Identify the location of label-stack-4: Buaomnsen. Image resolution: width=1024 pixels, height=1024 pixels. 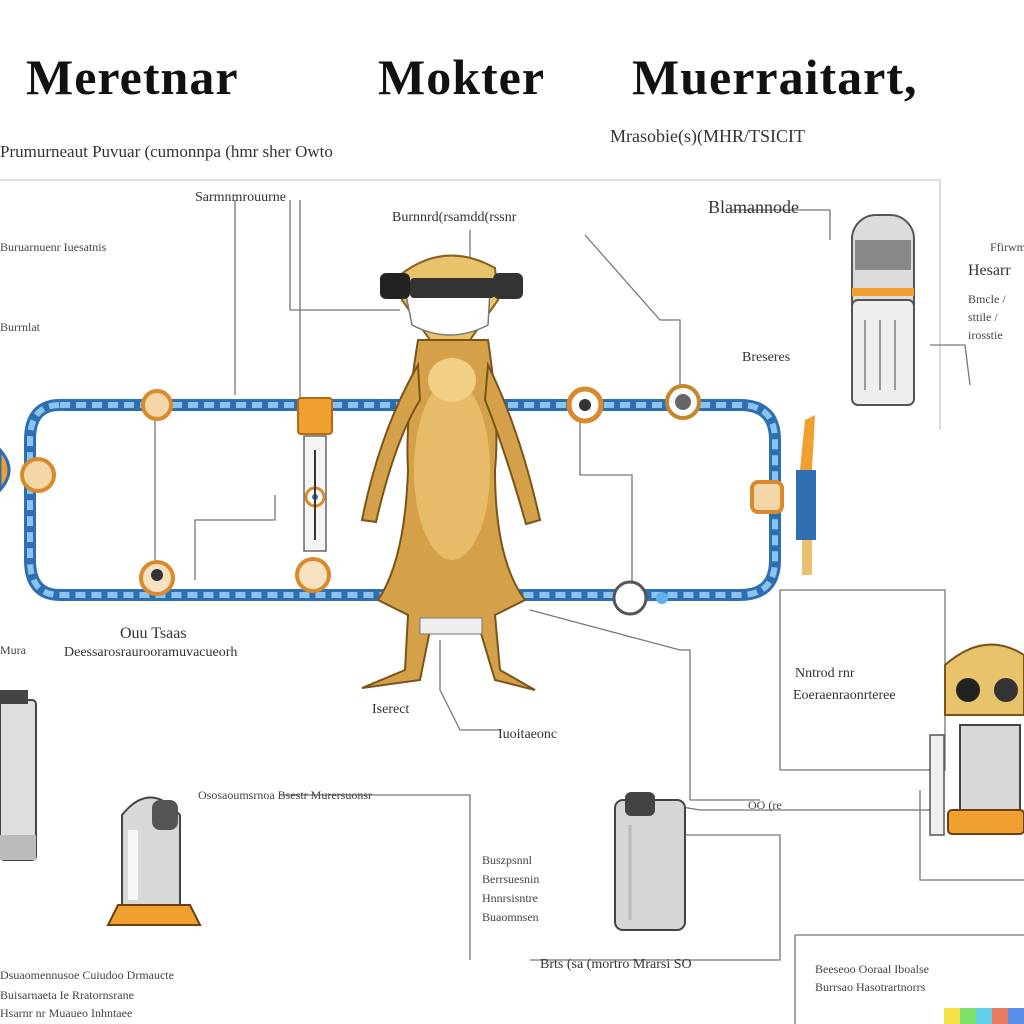
(510, 917).